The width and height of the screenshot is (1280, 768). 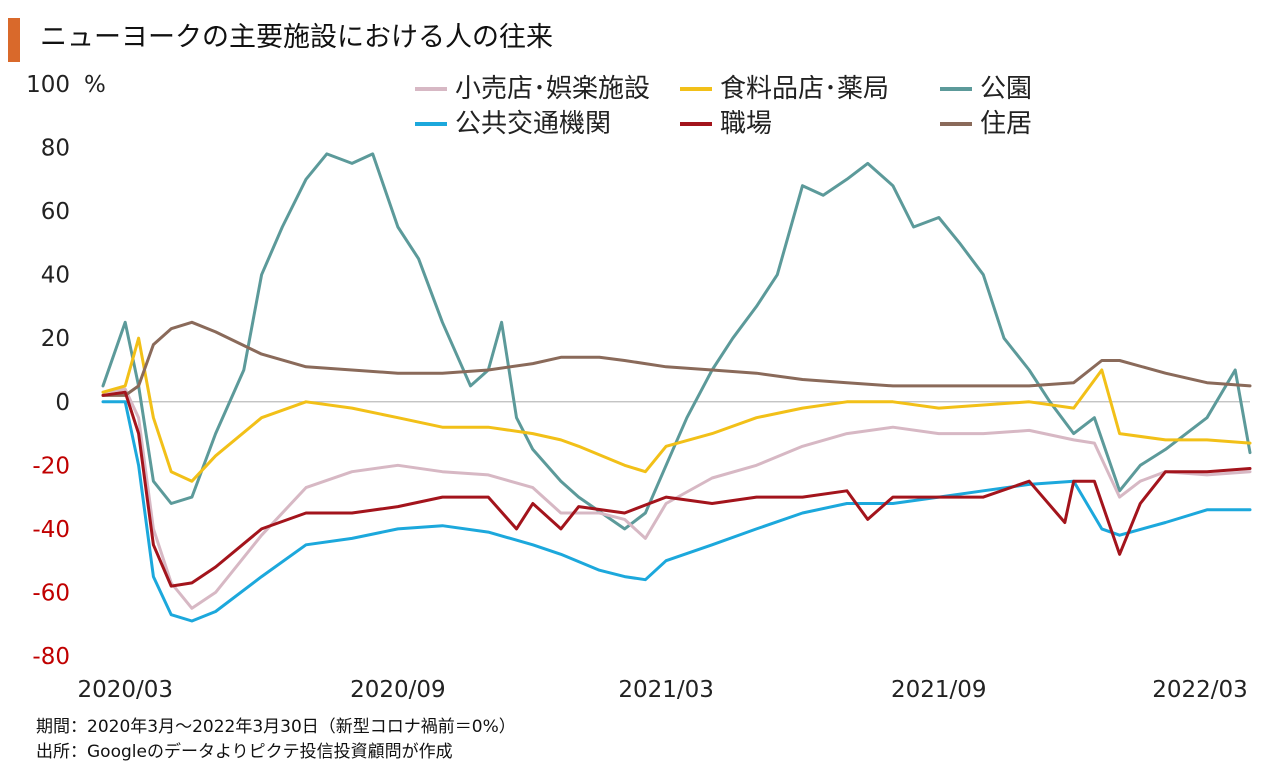 What do you see at coordinates (939, 690) in the screenshot?
I see `x-tick-label: 2021/09` at bounding box center [939, 690].